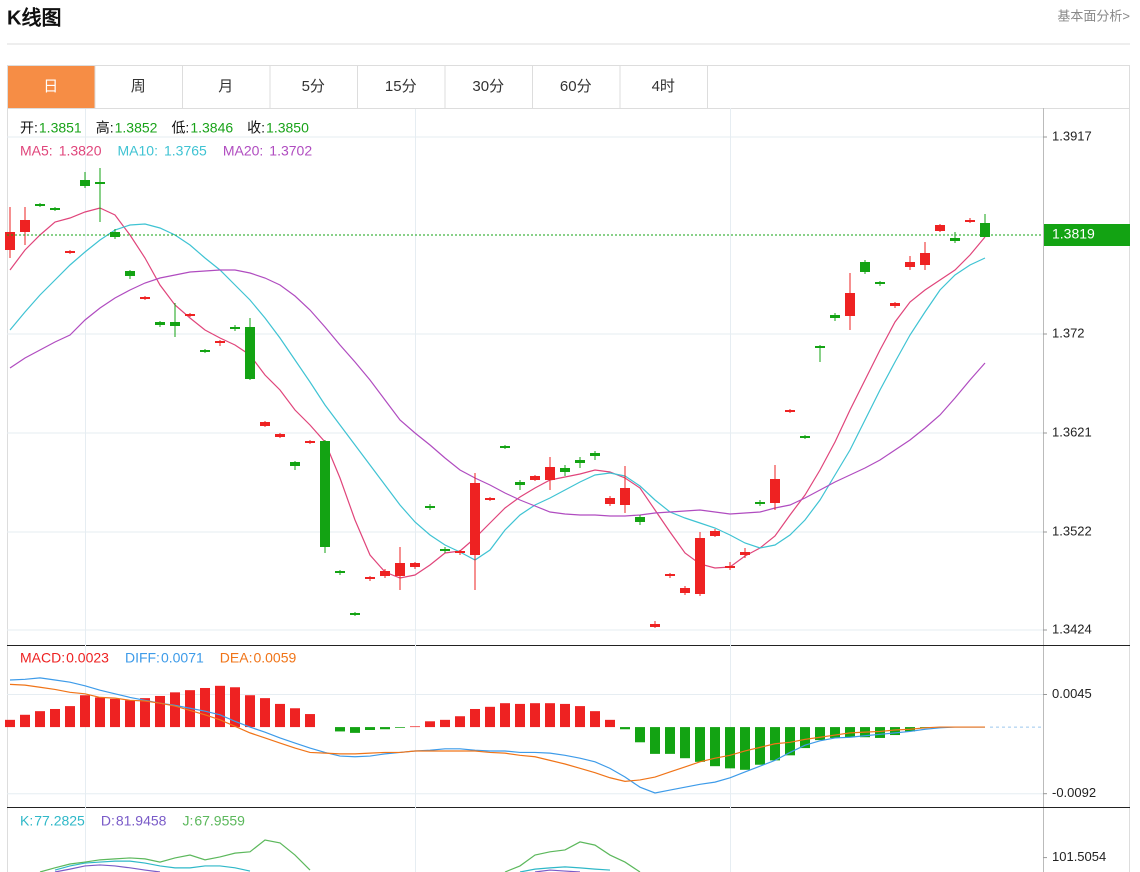  I want to click on legend-text: D:, so click(108, 821).